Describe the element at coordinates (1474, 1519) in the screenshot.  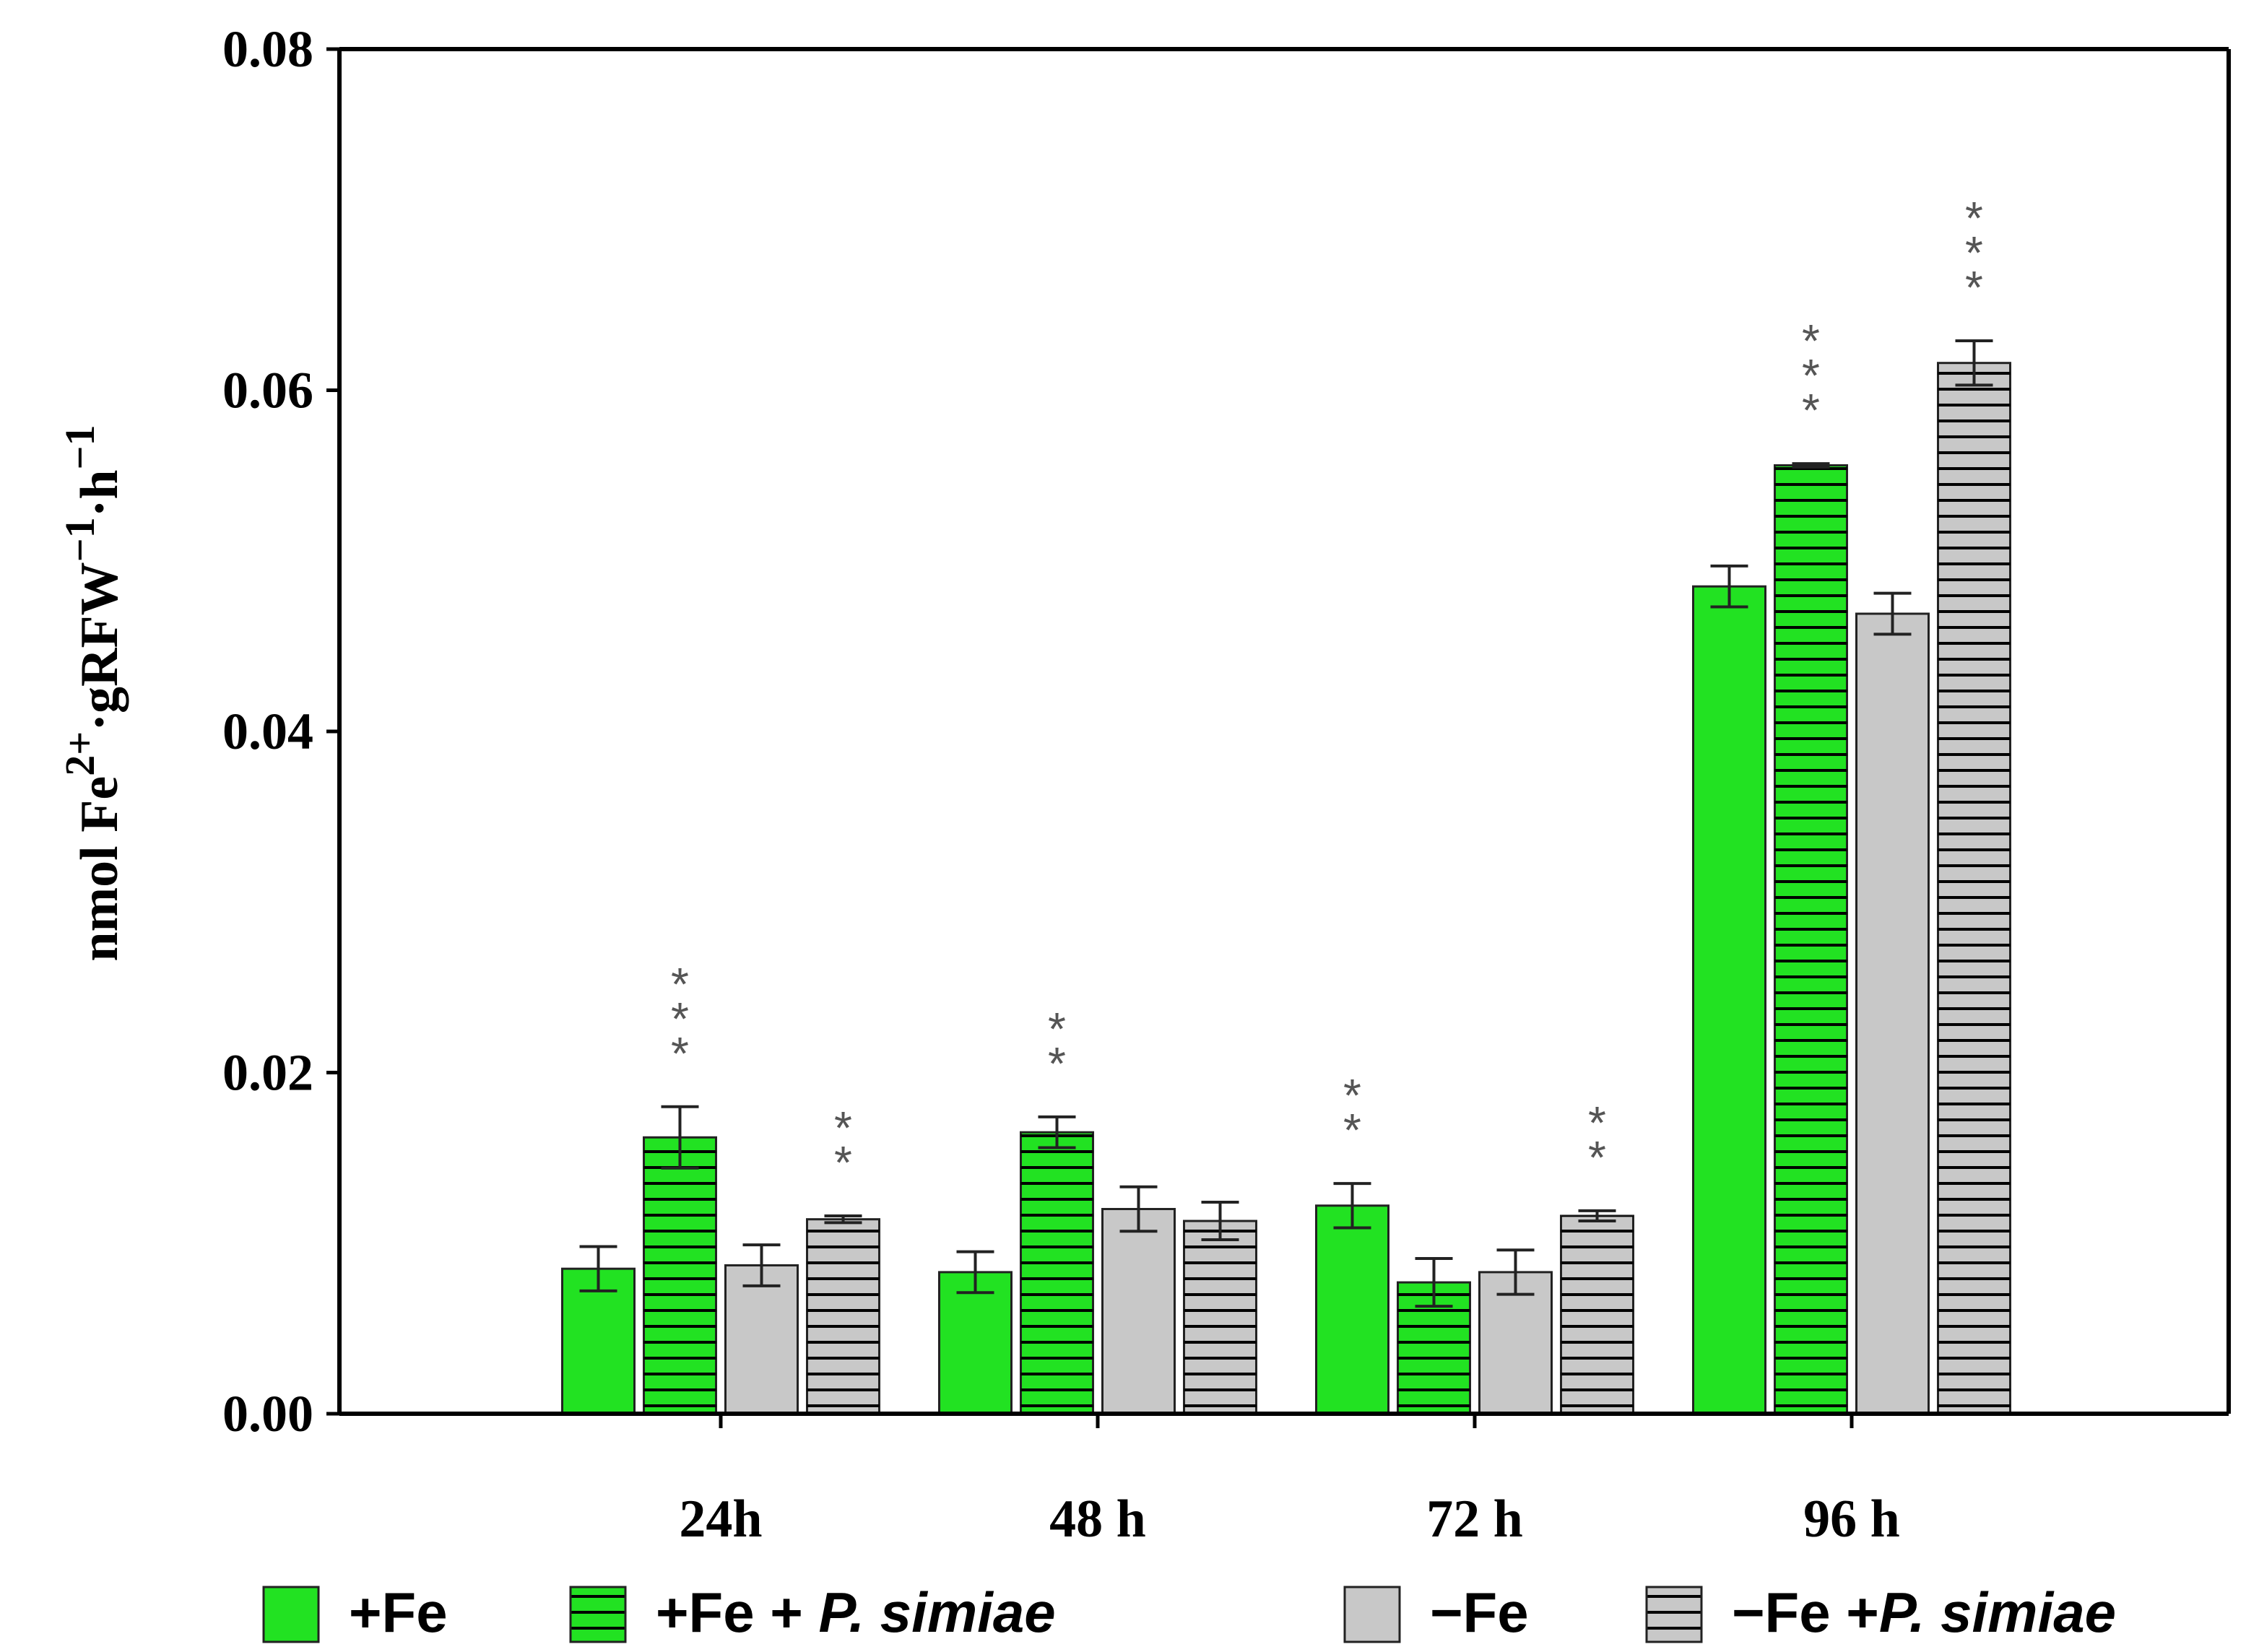
I see `x-tick-label: 72 h` at that location.